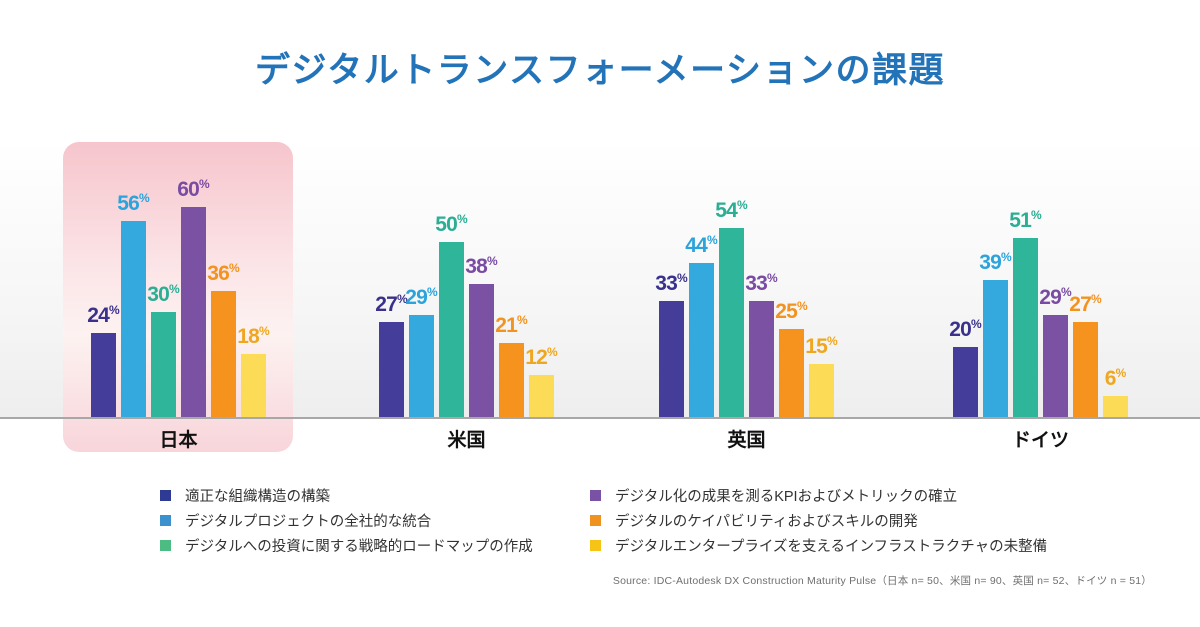  I want to click on legend-item-label: デジタル化の成果を測るKPIおよびメトリックの確立, so click(786, 497).